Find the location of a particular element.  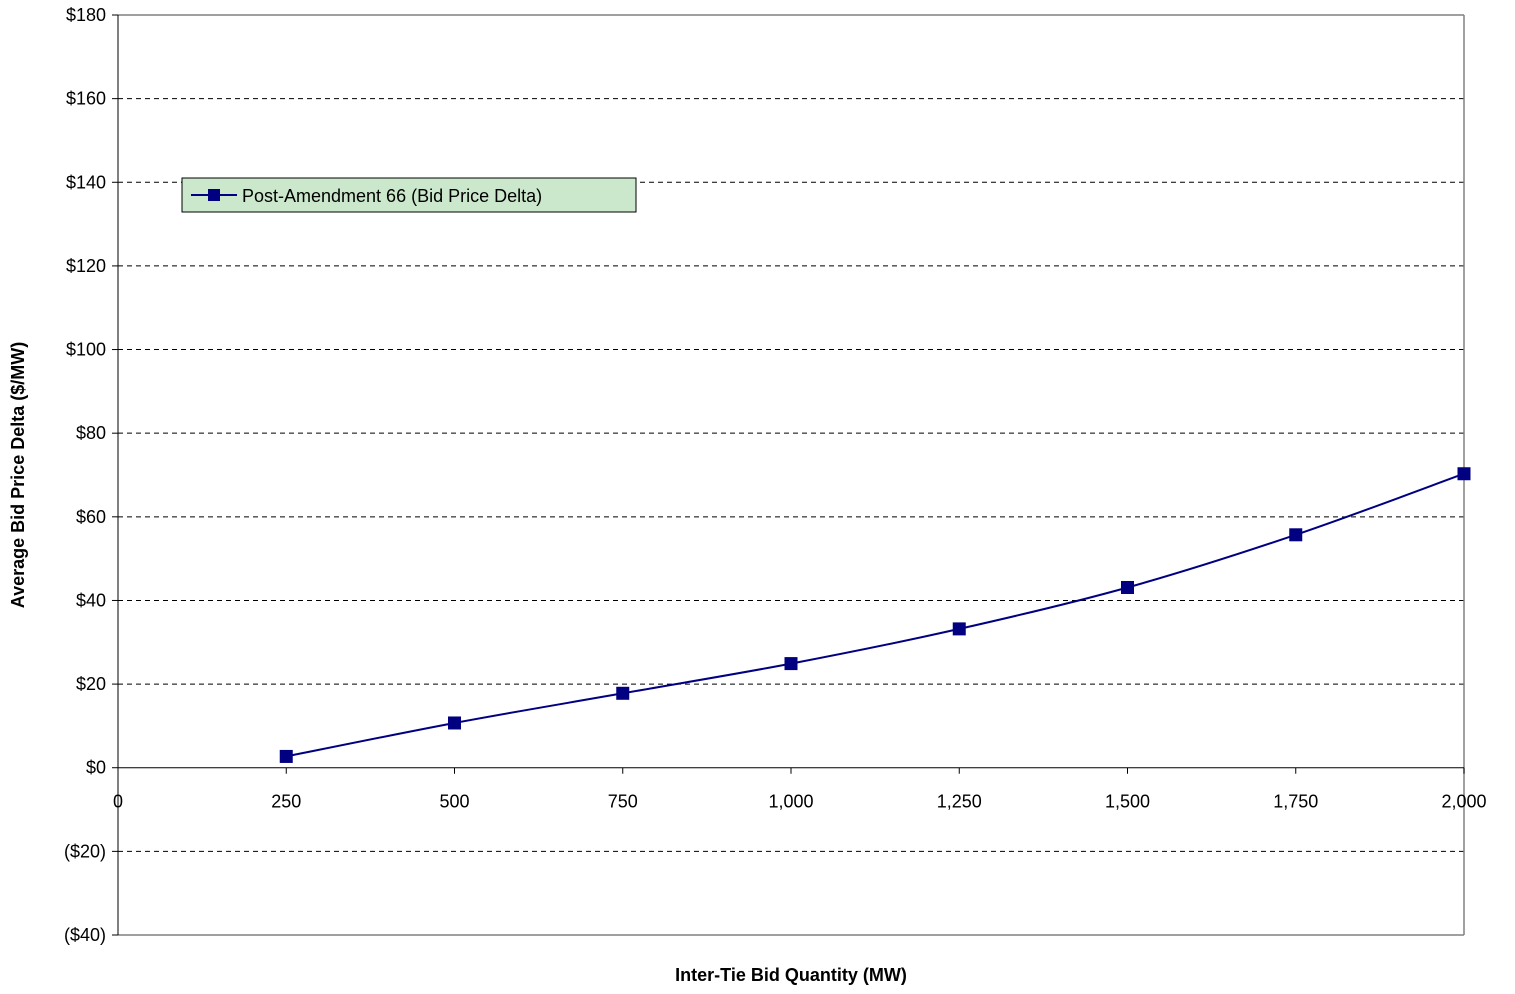

legend-marker-square-icon is located at coordinates (214, 195).